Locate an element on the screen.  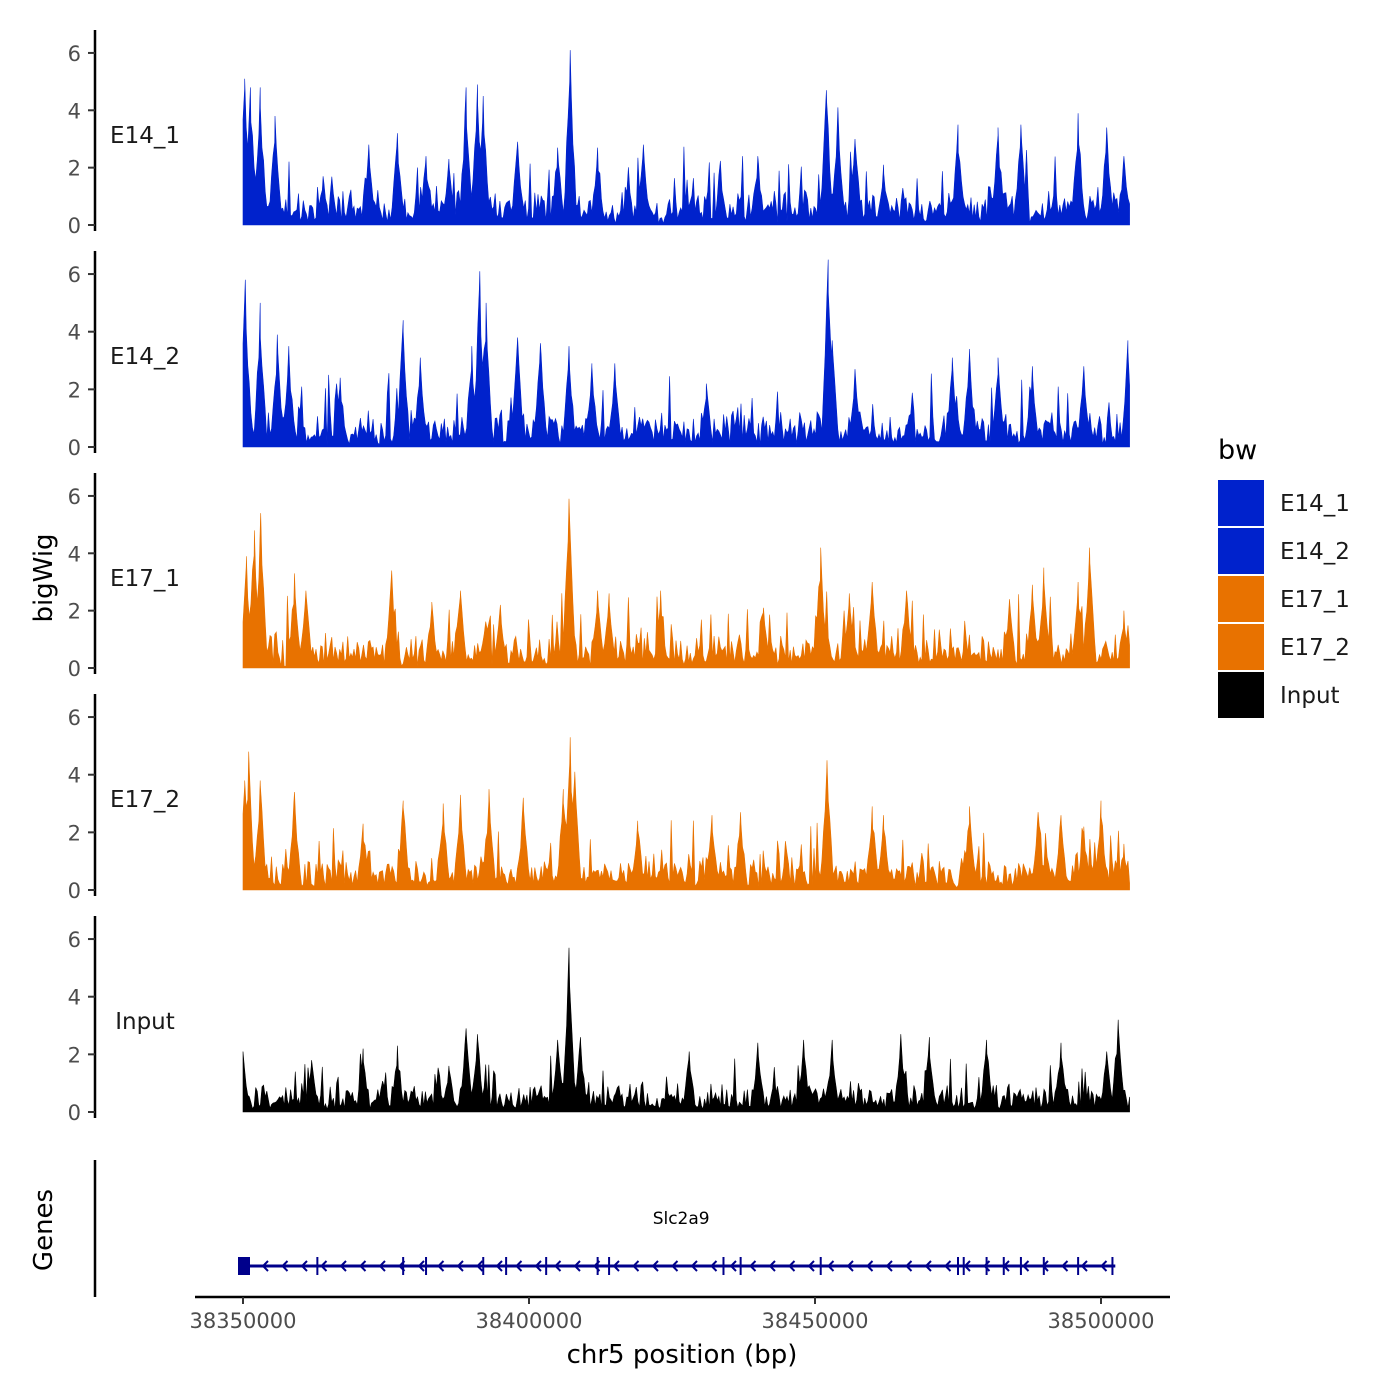
x-axis: 38350000 38400000 38450000 38500000 is located at coordinates (680, 1314).